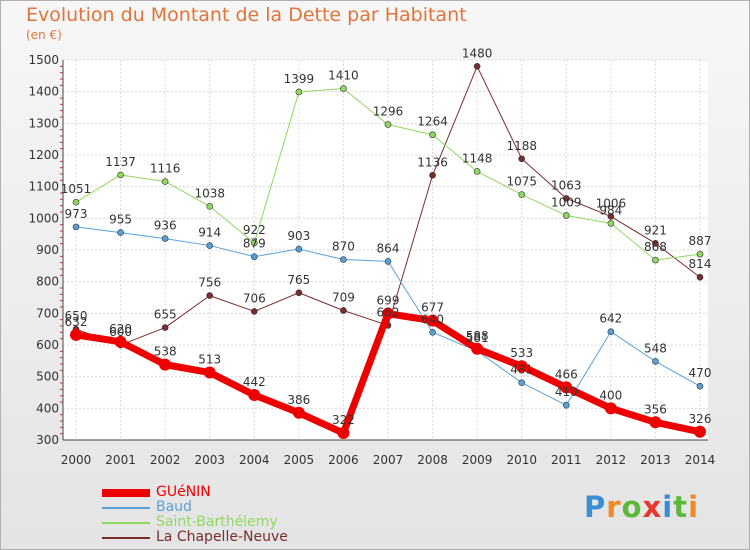 Image resolution: width=750 pixels, height=550 pixels. What do you see at coordinates (165, 226) in the screenshot?
I see `data-label: 936` at bounding box center [165, 226].